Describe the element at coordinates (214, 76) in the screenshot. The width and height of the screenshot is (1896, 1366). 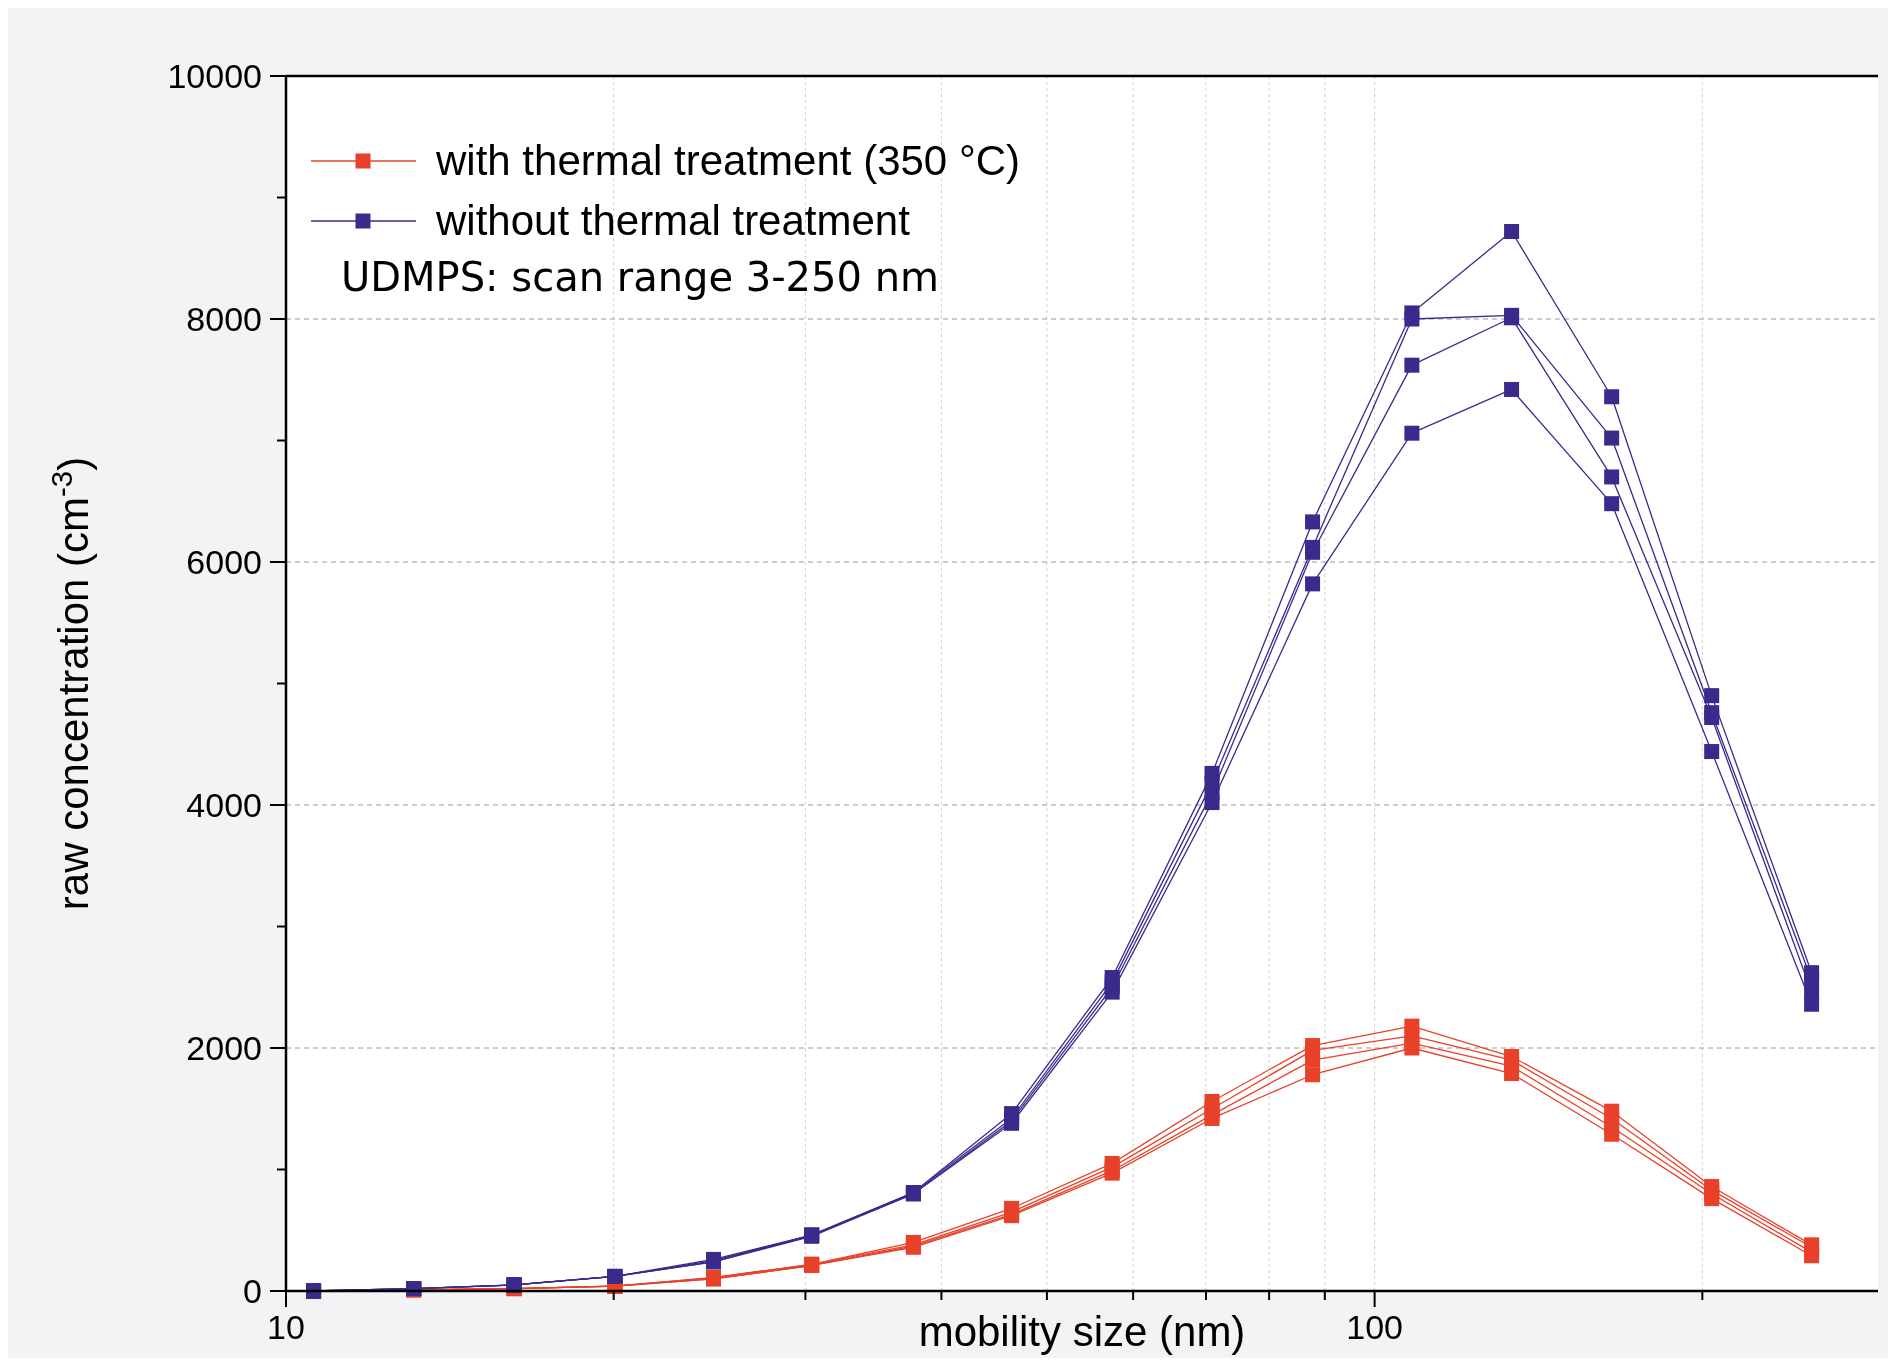
I see `y-tick-label: 10000` at that location.